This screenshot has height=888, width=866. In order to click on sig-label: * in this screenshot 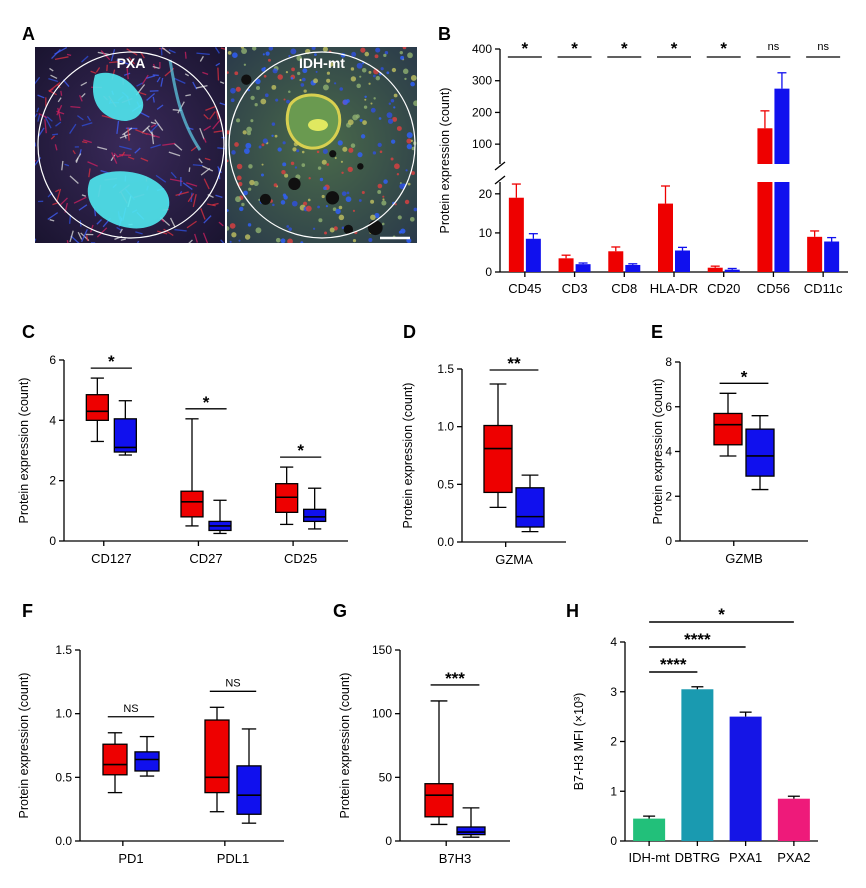, I will do `click(525, 48)`.